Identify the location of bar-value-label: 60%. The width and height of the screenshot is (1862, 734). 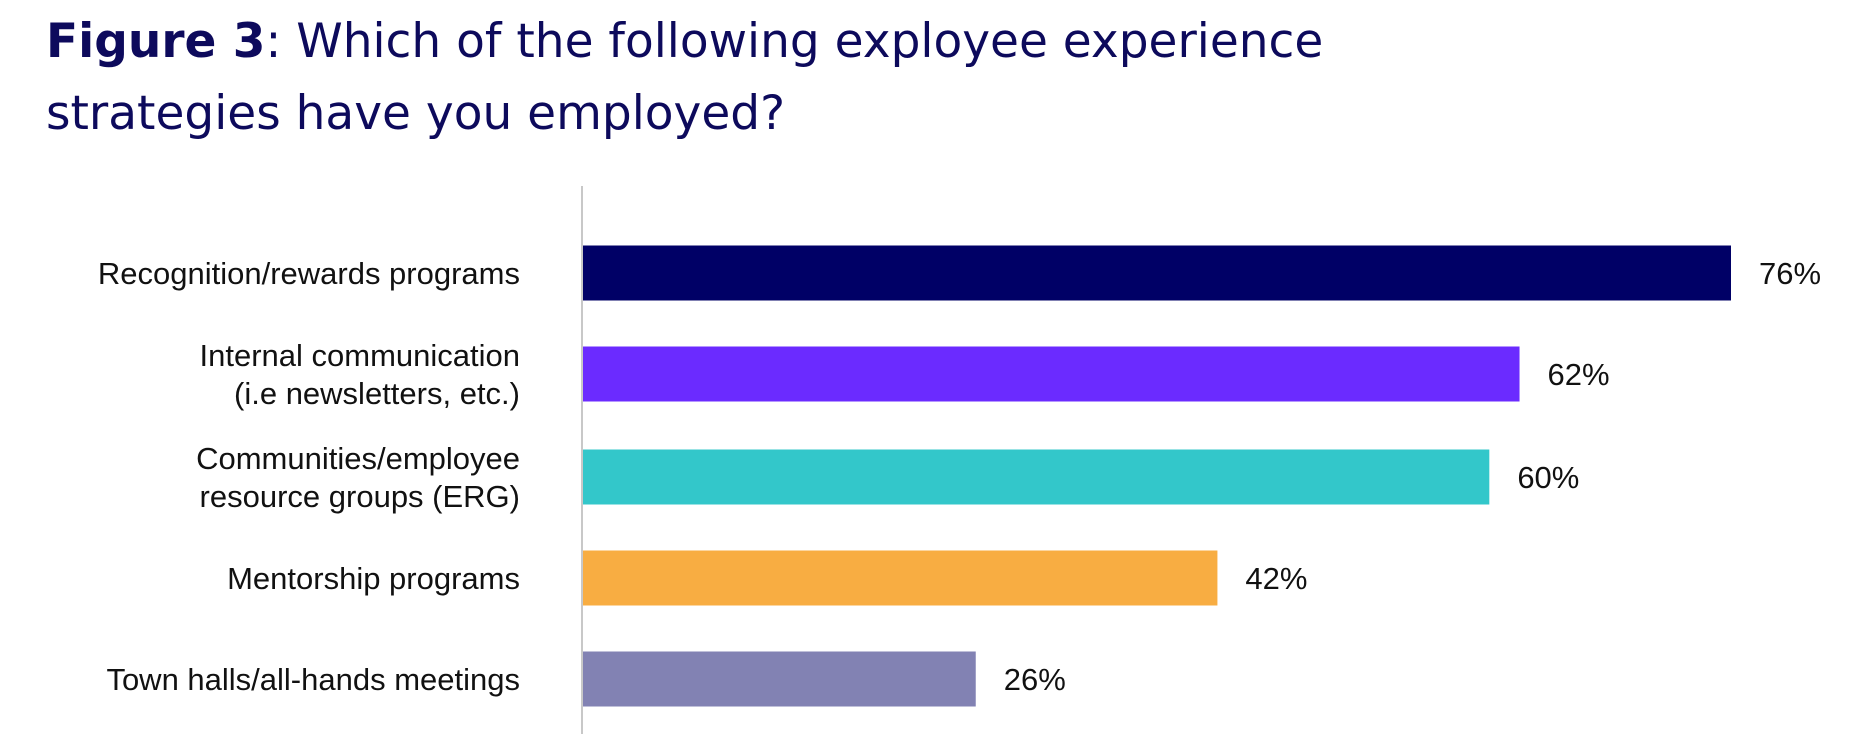
(1548, 477).